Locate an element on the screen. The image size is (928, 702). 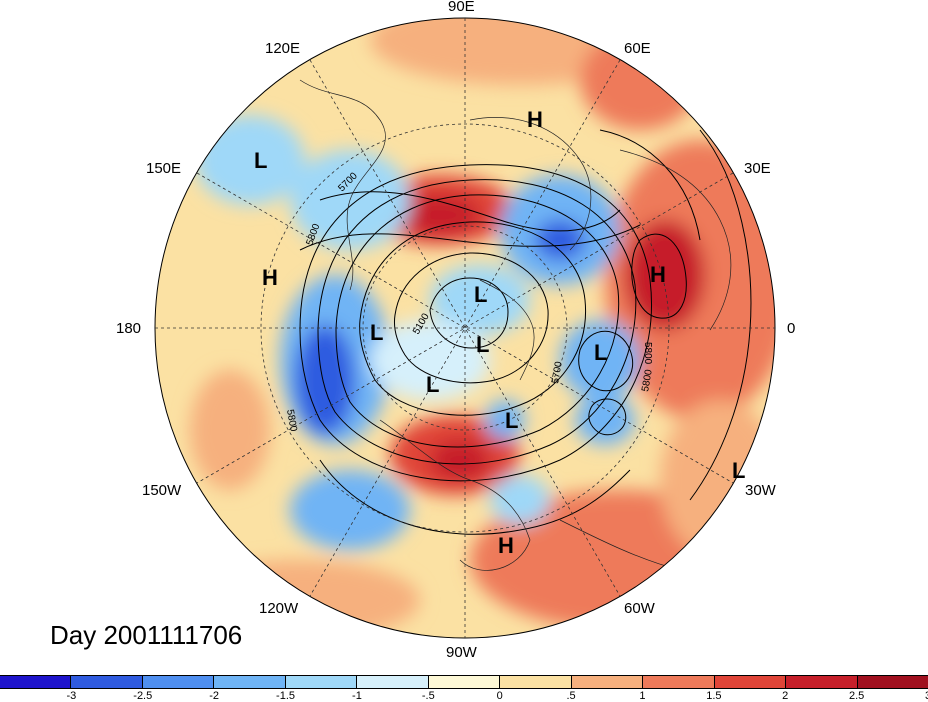
lon-label-180: 180 is located at coordinates (129, 328).